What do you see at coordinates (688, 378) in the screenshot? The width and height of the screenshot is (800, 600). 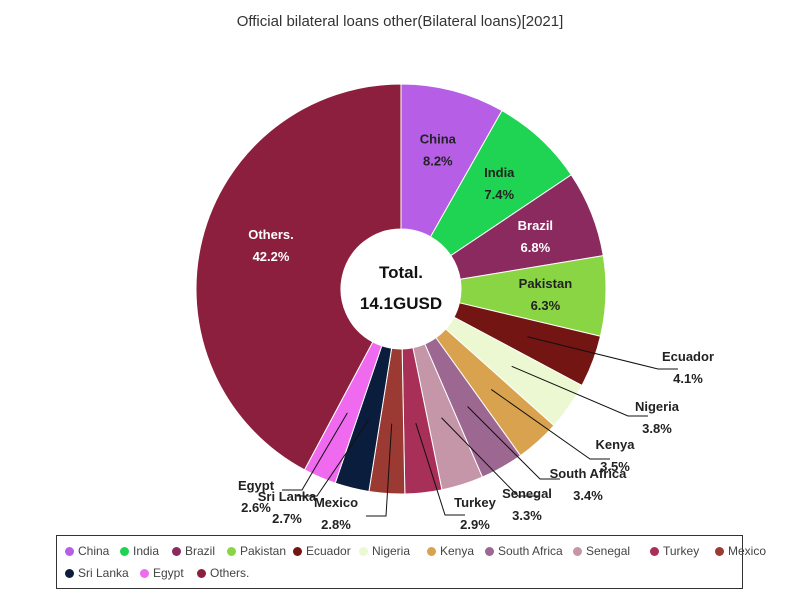 I see `slice-percent-ecuador: 4.1%` at bounding box center [688, 378].